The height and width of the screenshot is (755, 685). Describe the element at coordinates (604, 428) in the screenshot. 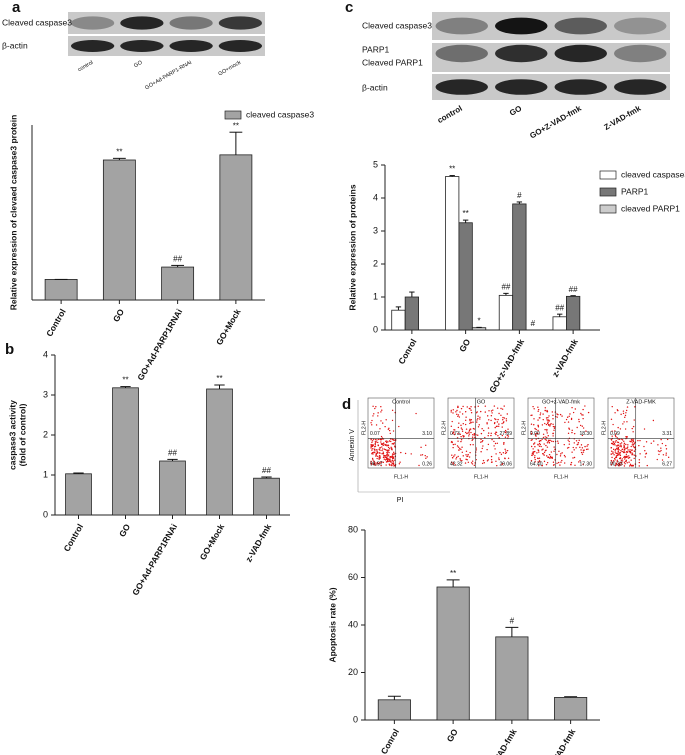

I see `flow-plot-ylabel: FL2-H` at that location.